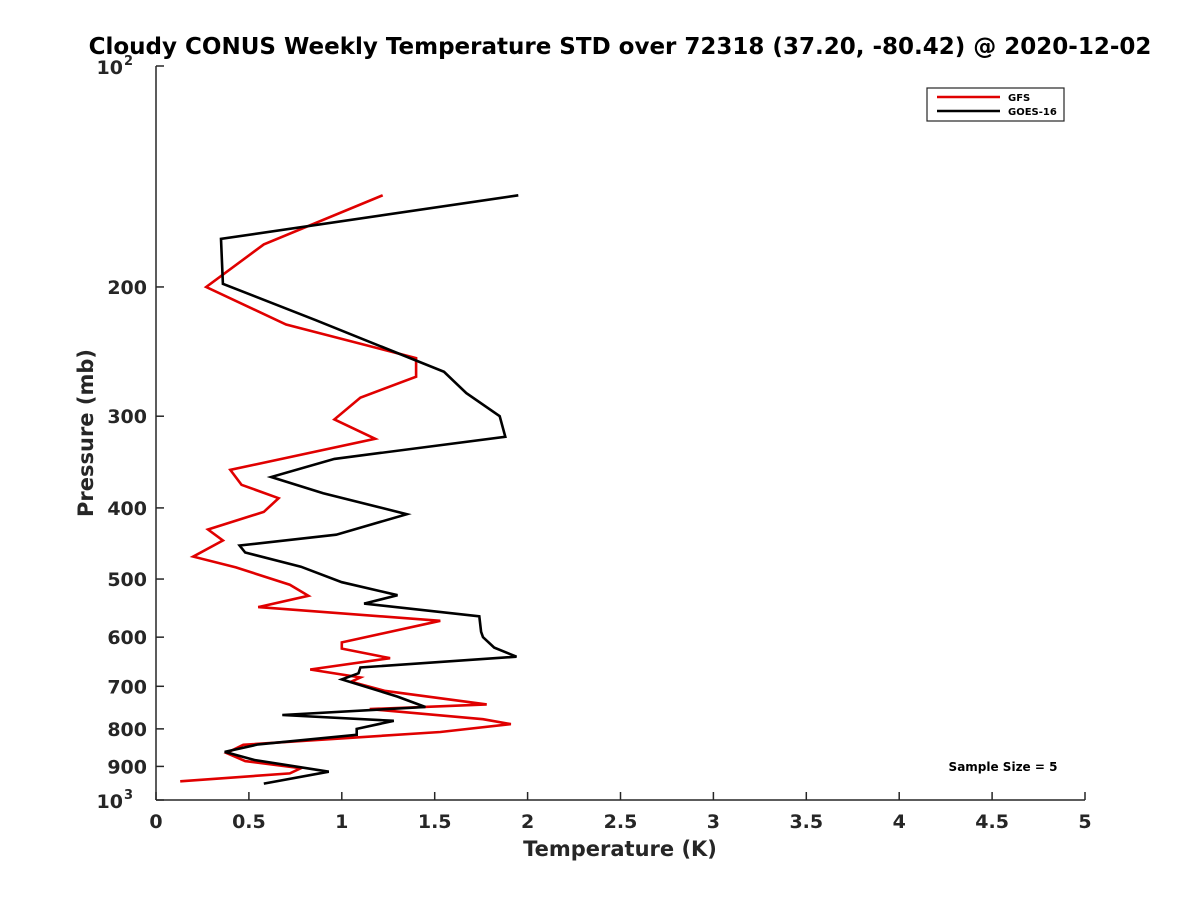 The height and width of the screenshot is (900, 1200). Describe the element at coordinates (806, 822) in the screenshot. I see `x-tick-label: 3.5` at that location.